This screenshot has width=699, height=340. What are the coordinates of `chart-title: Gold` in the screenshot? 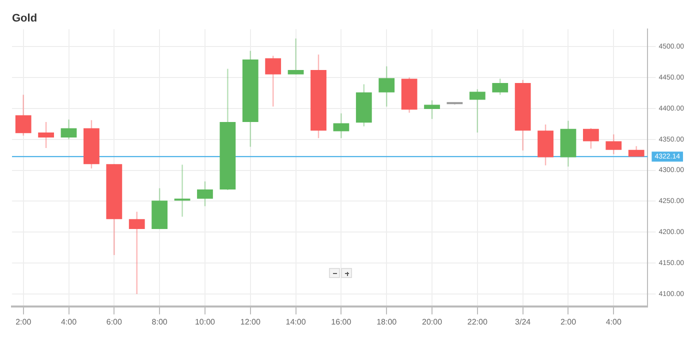 It's located at (25, 18).